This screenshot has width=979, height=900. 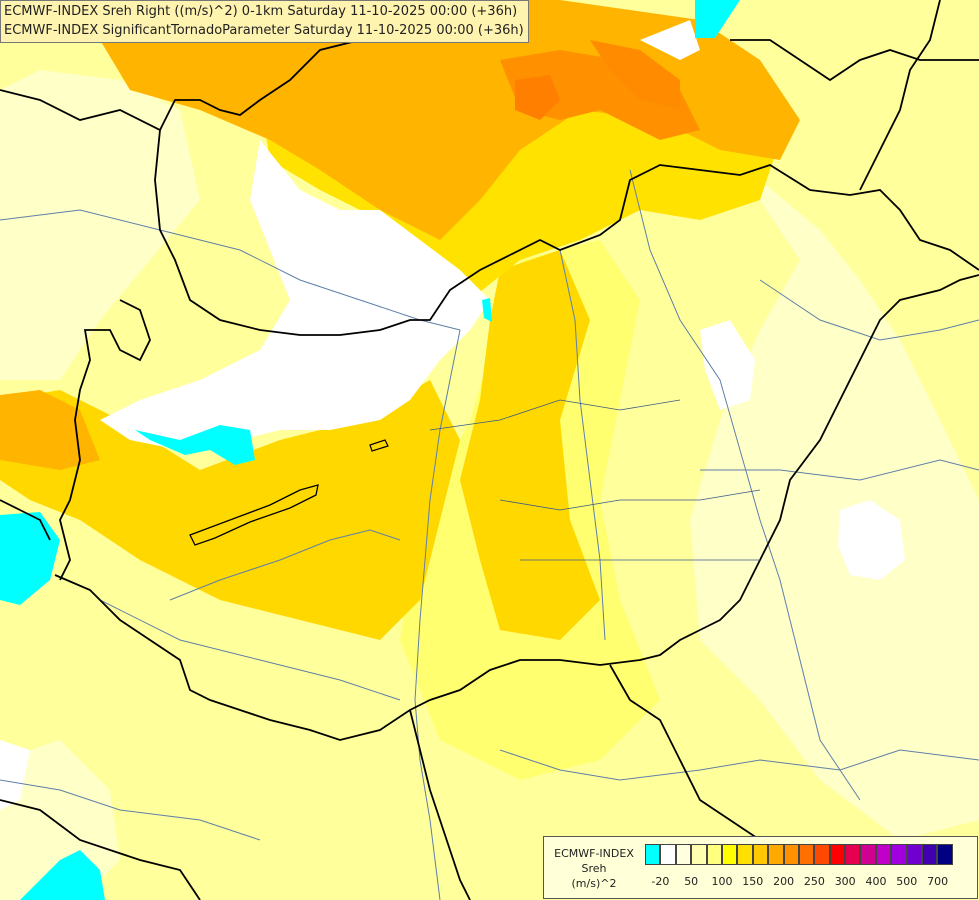 What do you see at coordinates (784, 881) in the screenshot?
I see `legend-label: 200` at bounding box center [784, 881].